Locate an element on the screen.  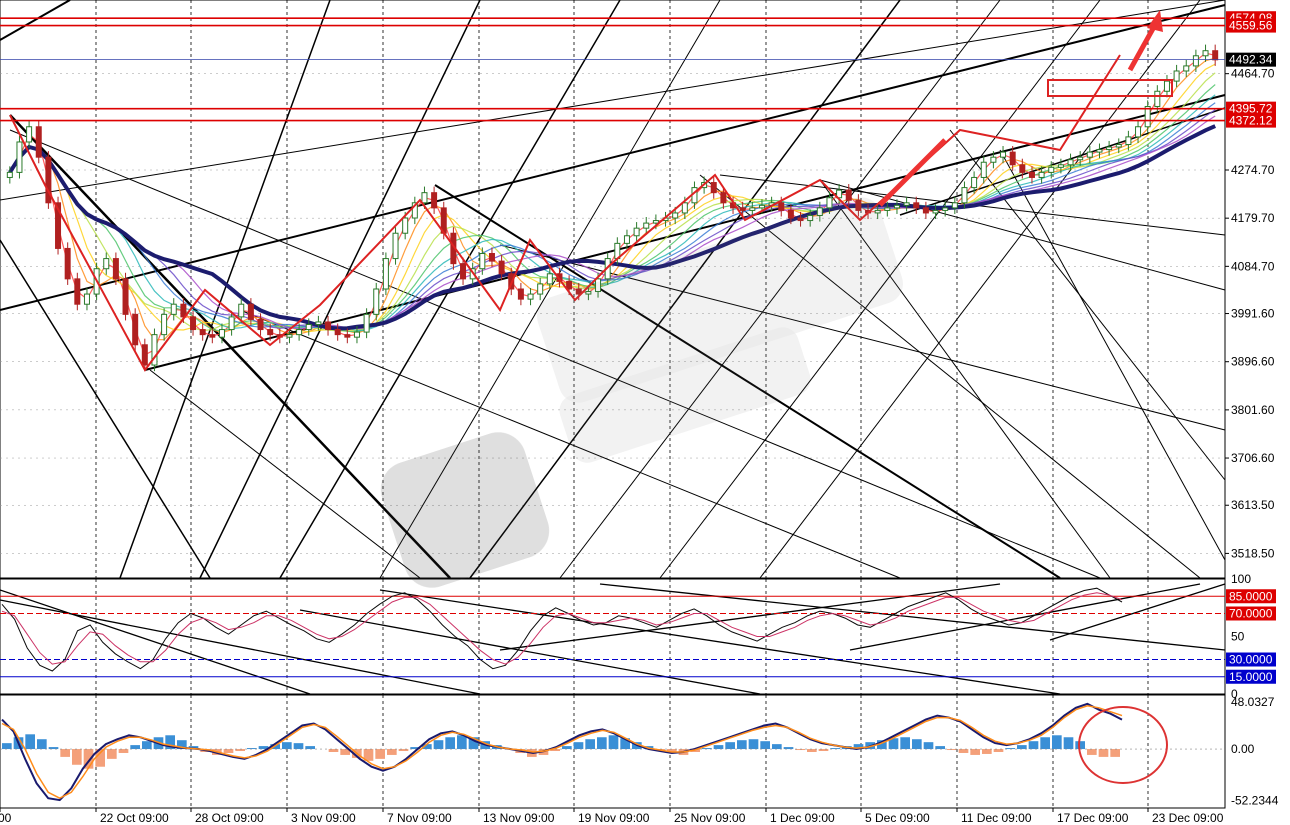
stochastic-line is located at coordinates (562, 628).